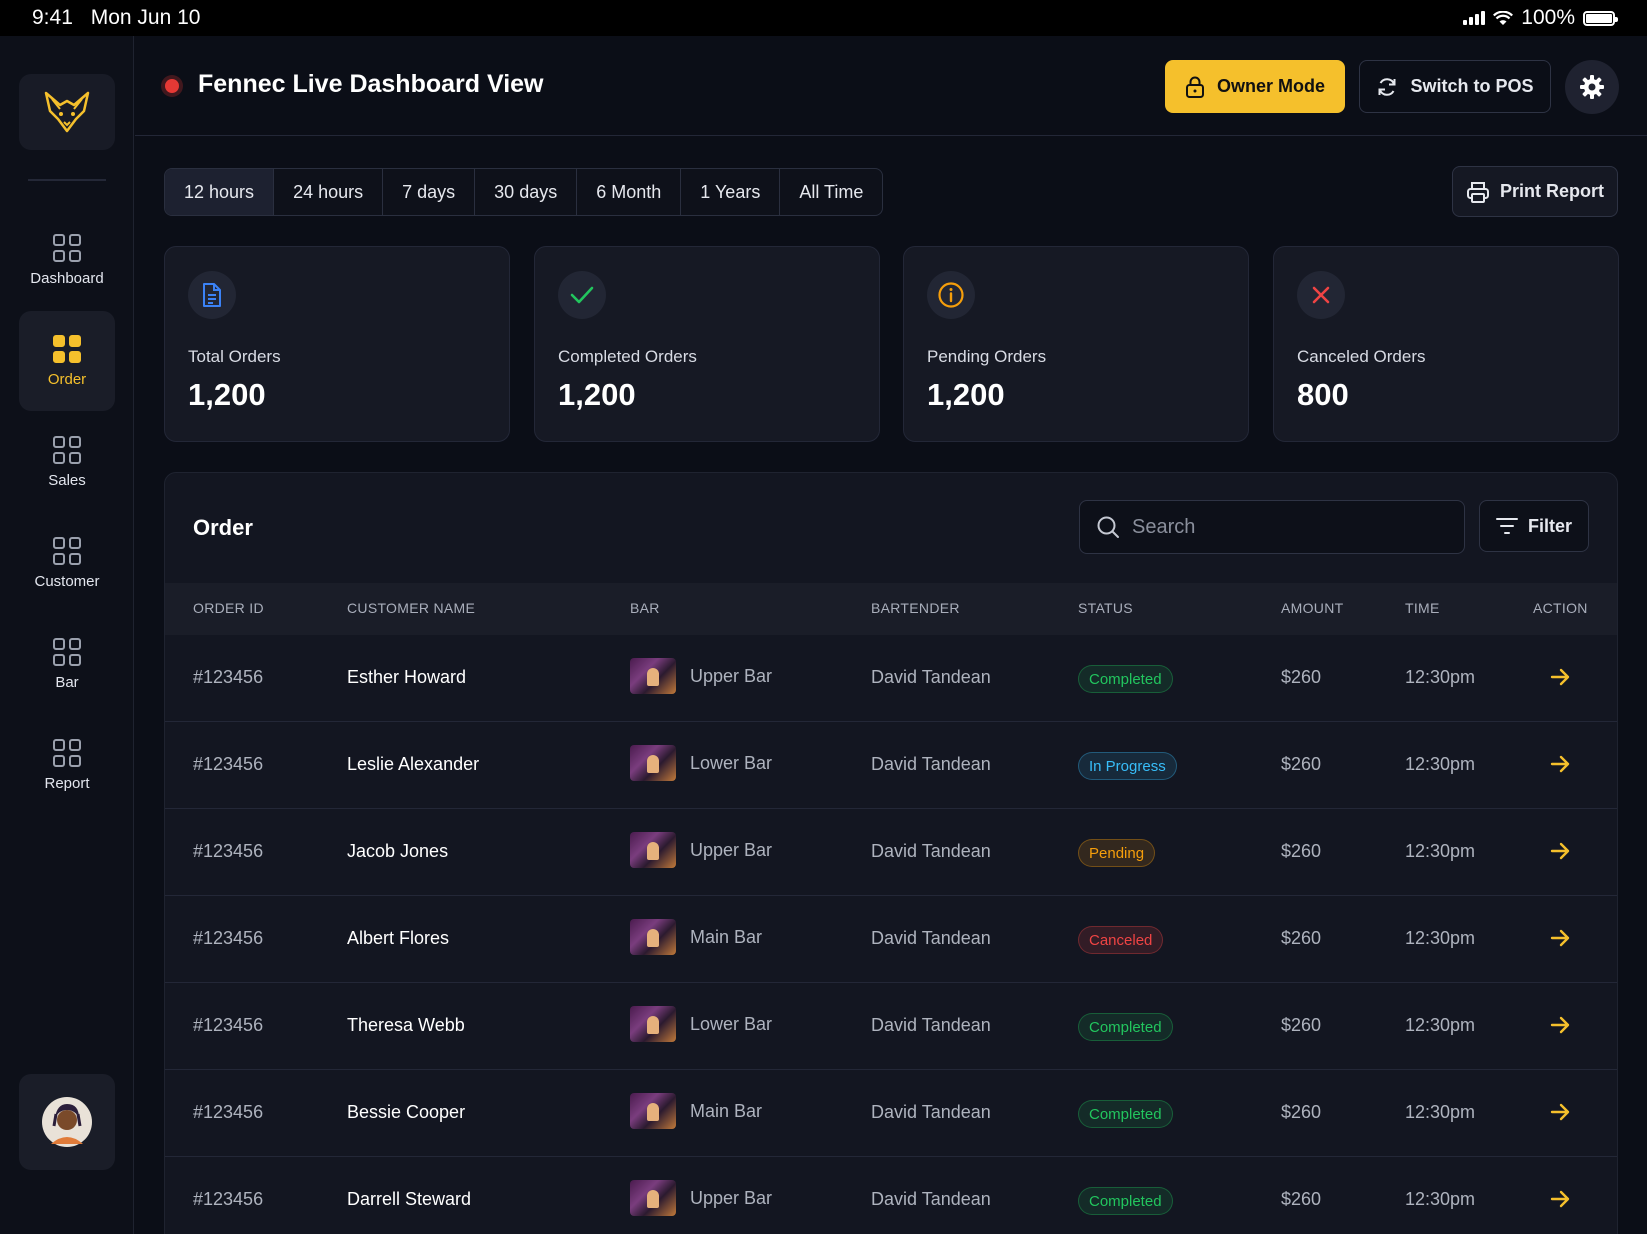  Describe the element at coordinates (645, 608) in the screenshot. I see `column-header-bar: BAR` at that location.